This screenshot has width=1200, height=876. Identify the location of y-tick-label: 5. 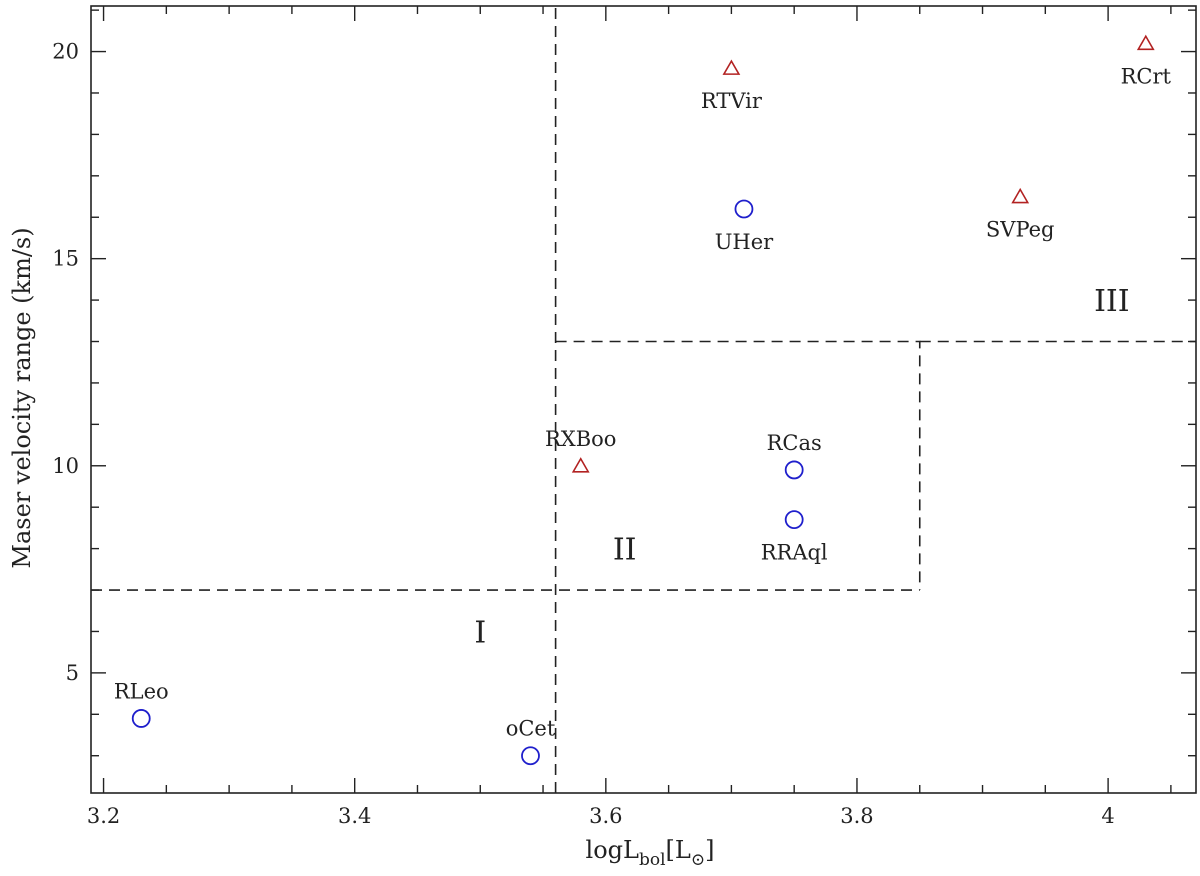
(72, 673).